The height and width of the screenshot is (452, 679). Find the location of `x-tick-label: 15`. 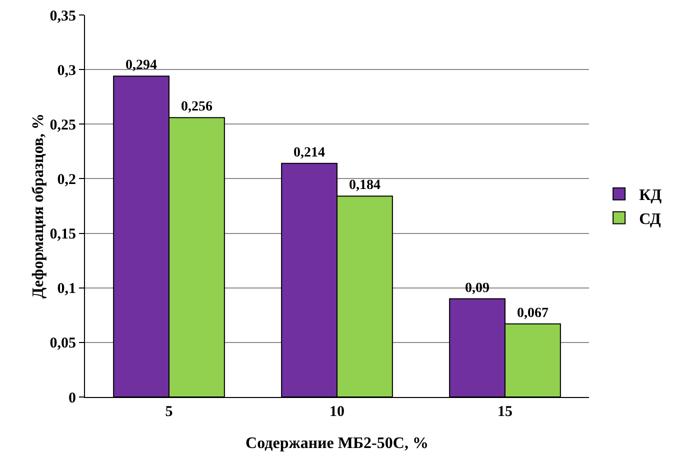

x-tick-label: 15 is located at coordinates (505, 412).